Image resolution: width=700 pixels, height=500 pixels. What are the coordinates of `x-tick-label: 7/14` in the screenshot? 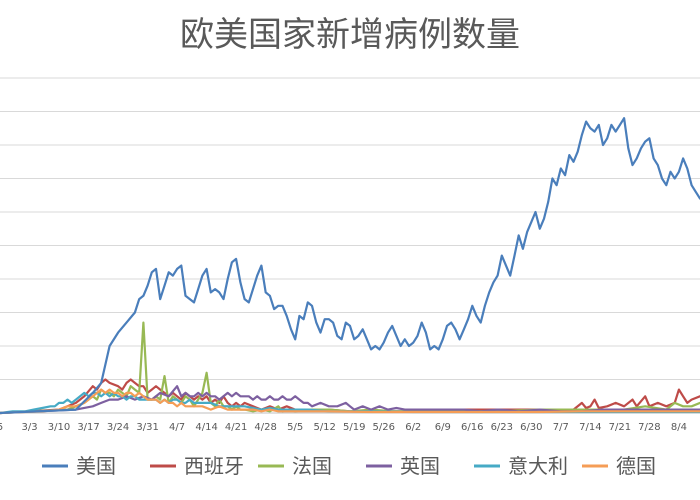 It's located at (590, 427).